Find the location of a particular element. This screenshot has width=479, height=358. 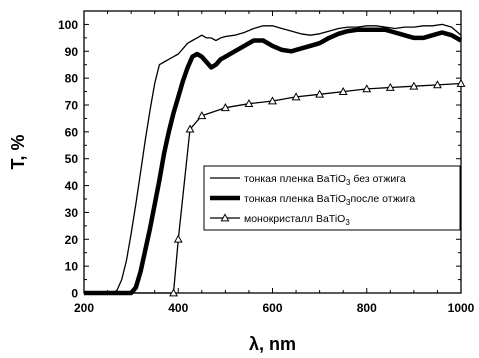

legend-label: тонкая пленка BaTiO3 без отжига is located at coordinates (325, 180).